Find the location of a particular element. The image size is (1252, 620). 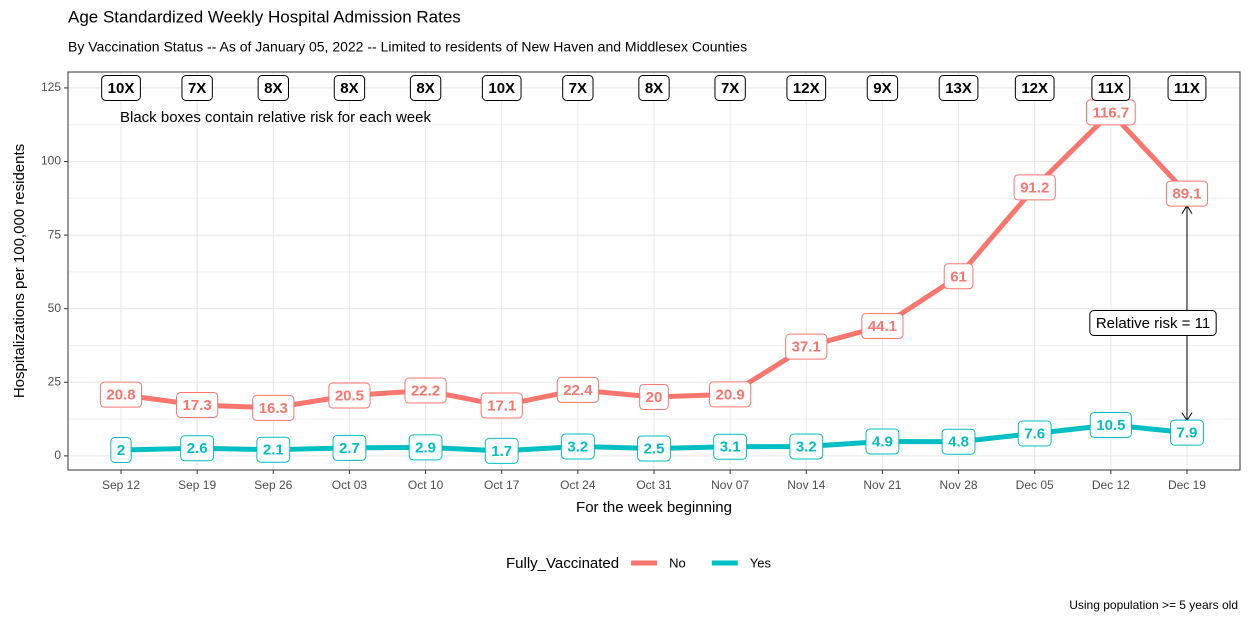

data-label-group: 91.2 is located at coordinates (1034, 187).